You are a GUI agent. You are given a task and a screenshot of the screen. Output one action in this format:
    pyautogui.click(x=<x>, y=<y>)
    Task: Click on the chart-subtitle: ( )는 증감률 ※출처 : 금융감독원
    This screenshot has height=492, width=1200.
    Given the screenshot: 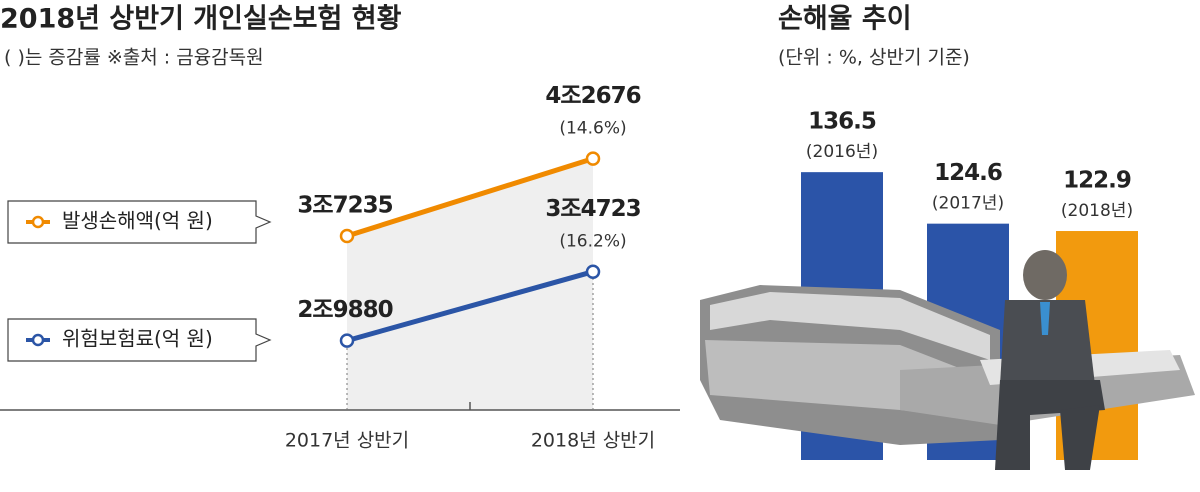 What is the action you would take?
    pyautogui.click(x=134, y=58)
    